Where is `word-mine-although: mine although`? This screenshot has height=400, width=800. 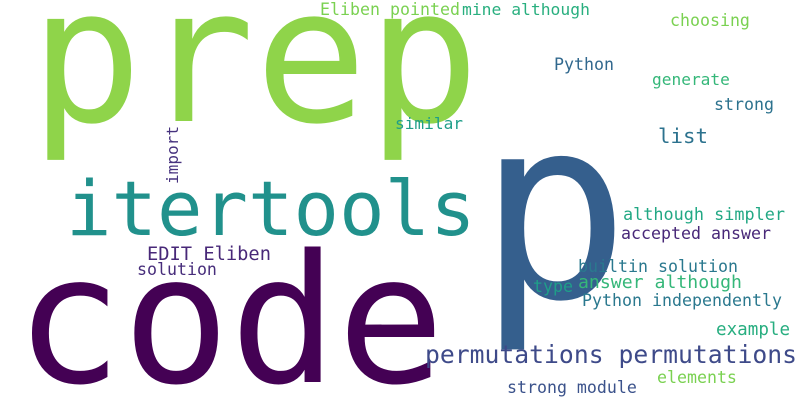 word-mine-although: mine although is located at coordinates (526, 9).